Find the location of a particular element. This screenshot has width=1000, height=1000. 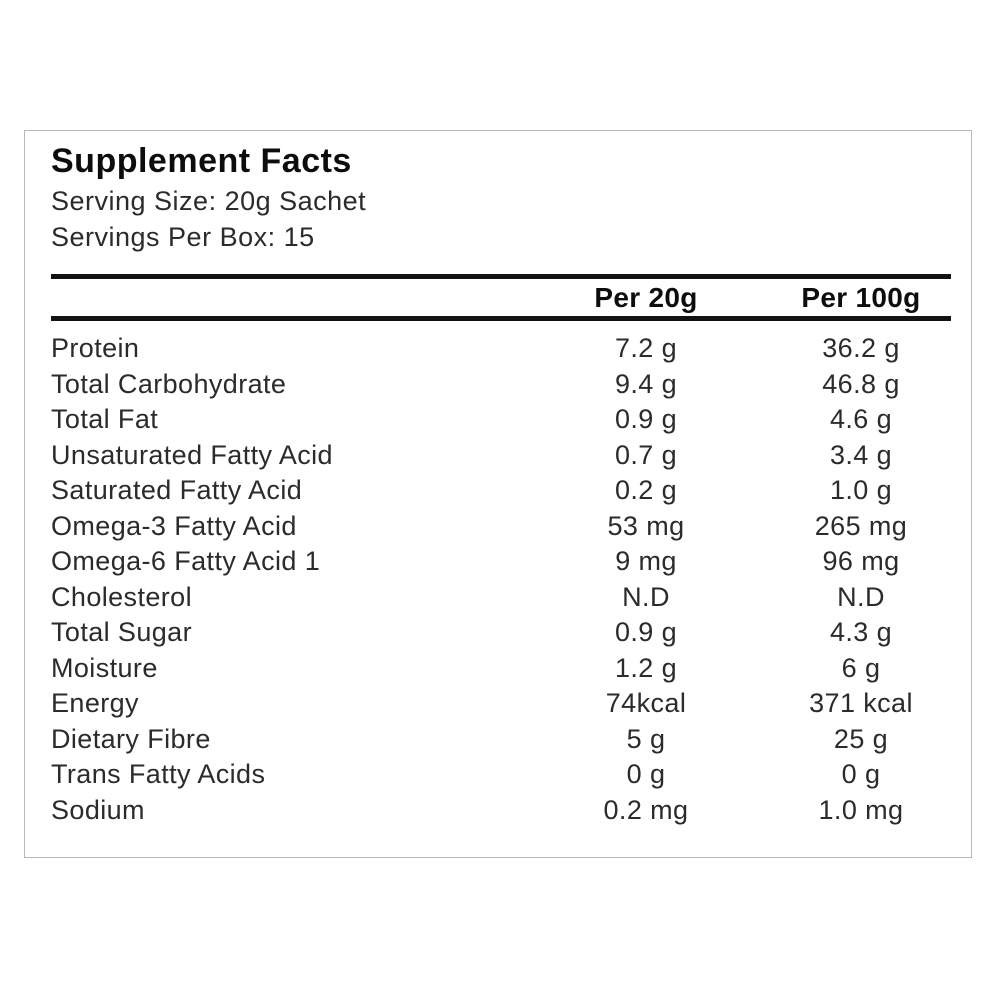

table-row: Trans Fatty Acids 0 g 0 g is located at coordinates (501, 775).